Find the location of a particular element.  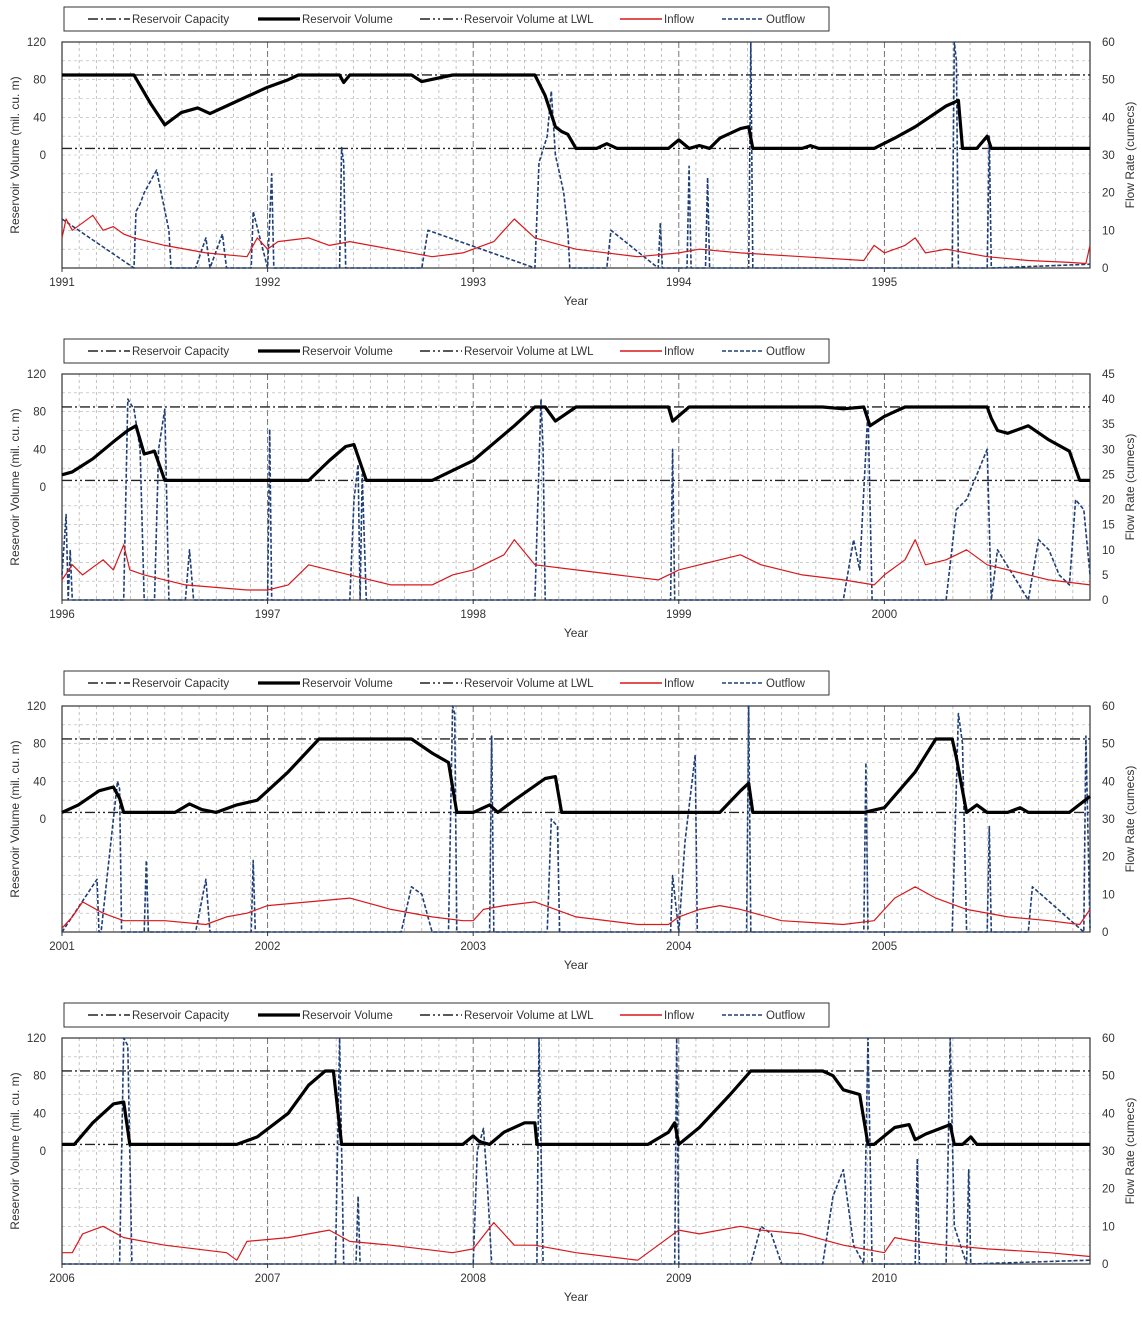

x-tick-label: 2002 is located at coordinates (268, 947).